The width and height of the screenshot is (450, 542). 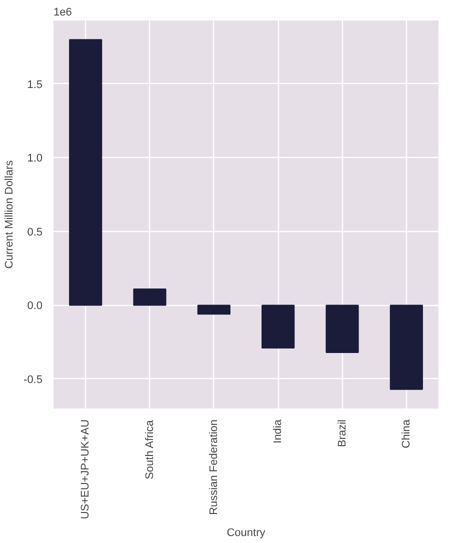 I want to click on y-tick-label: 1.5, so click(x=35, y=84).